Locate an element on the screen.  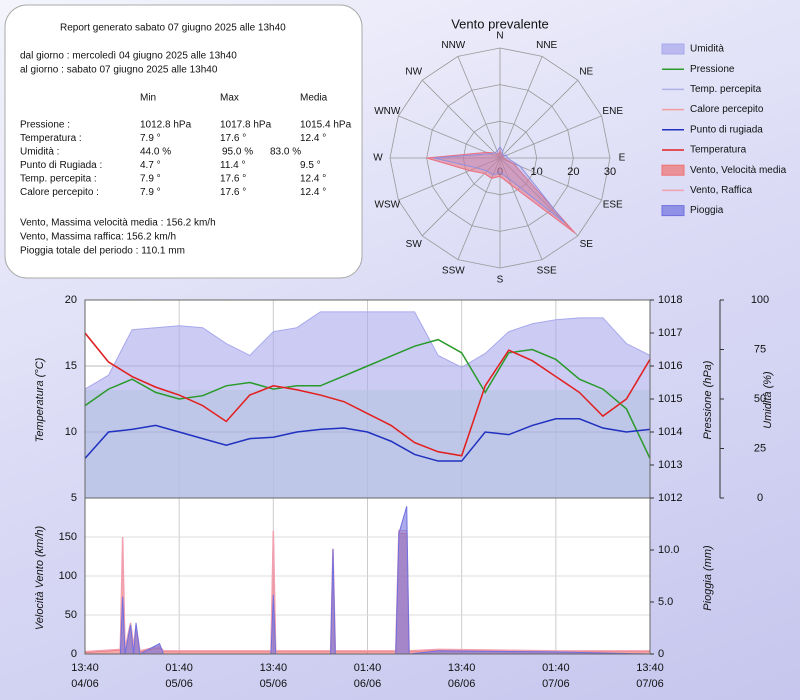
axis-title: Pioggia (mm) is located at coordinates (708, 578).